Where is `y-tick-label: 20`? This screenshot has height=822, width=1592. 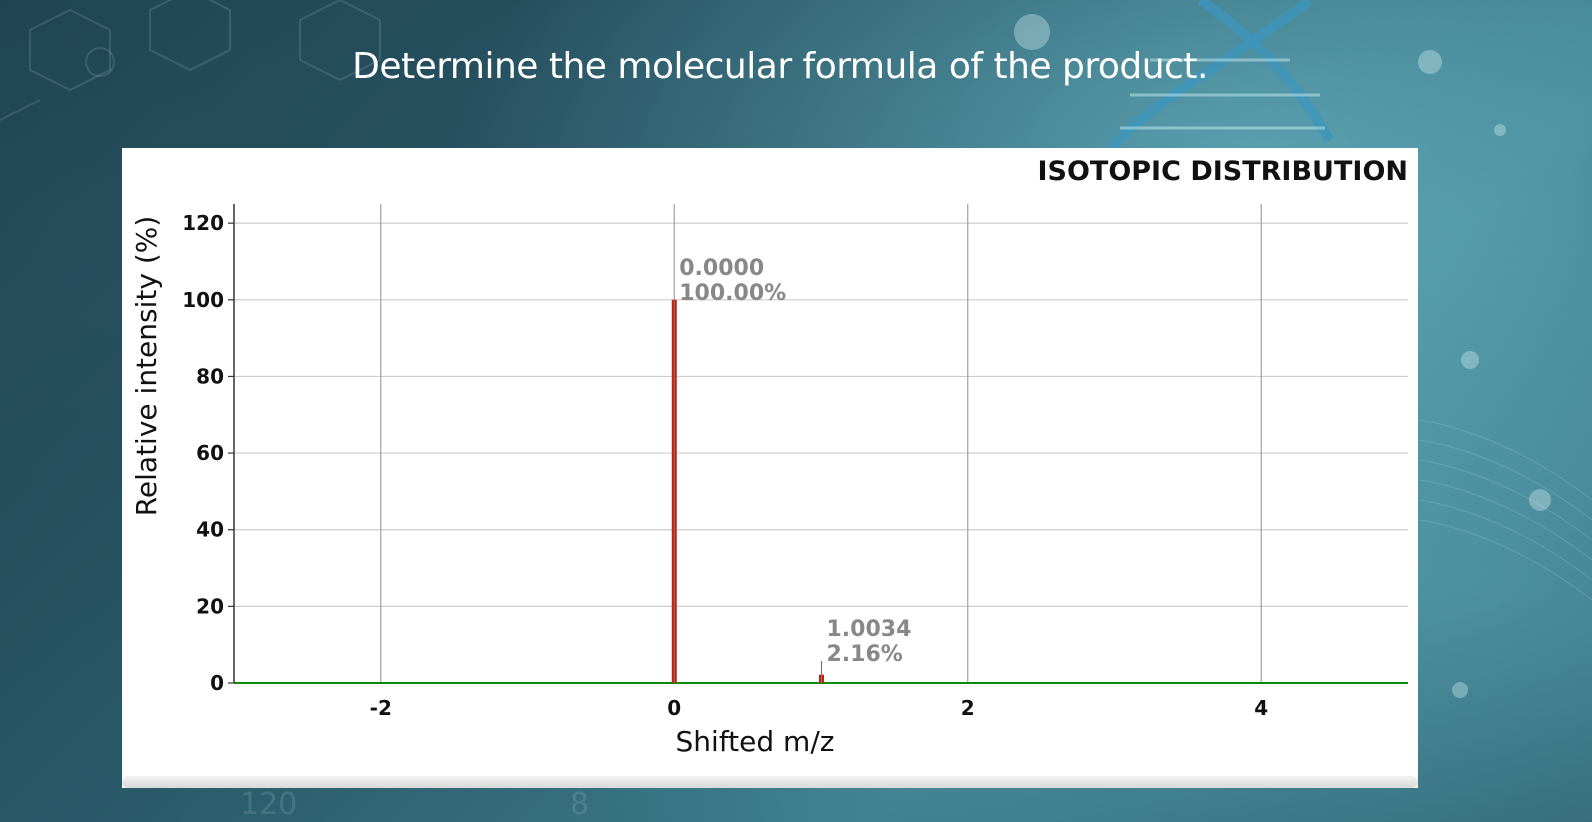
y-tick-label: 20 is located at coordinates (210, 606).